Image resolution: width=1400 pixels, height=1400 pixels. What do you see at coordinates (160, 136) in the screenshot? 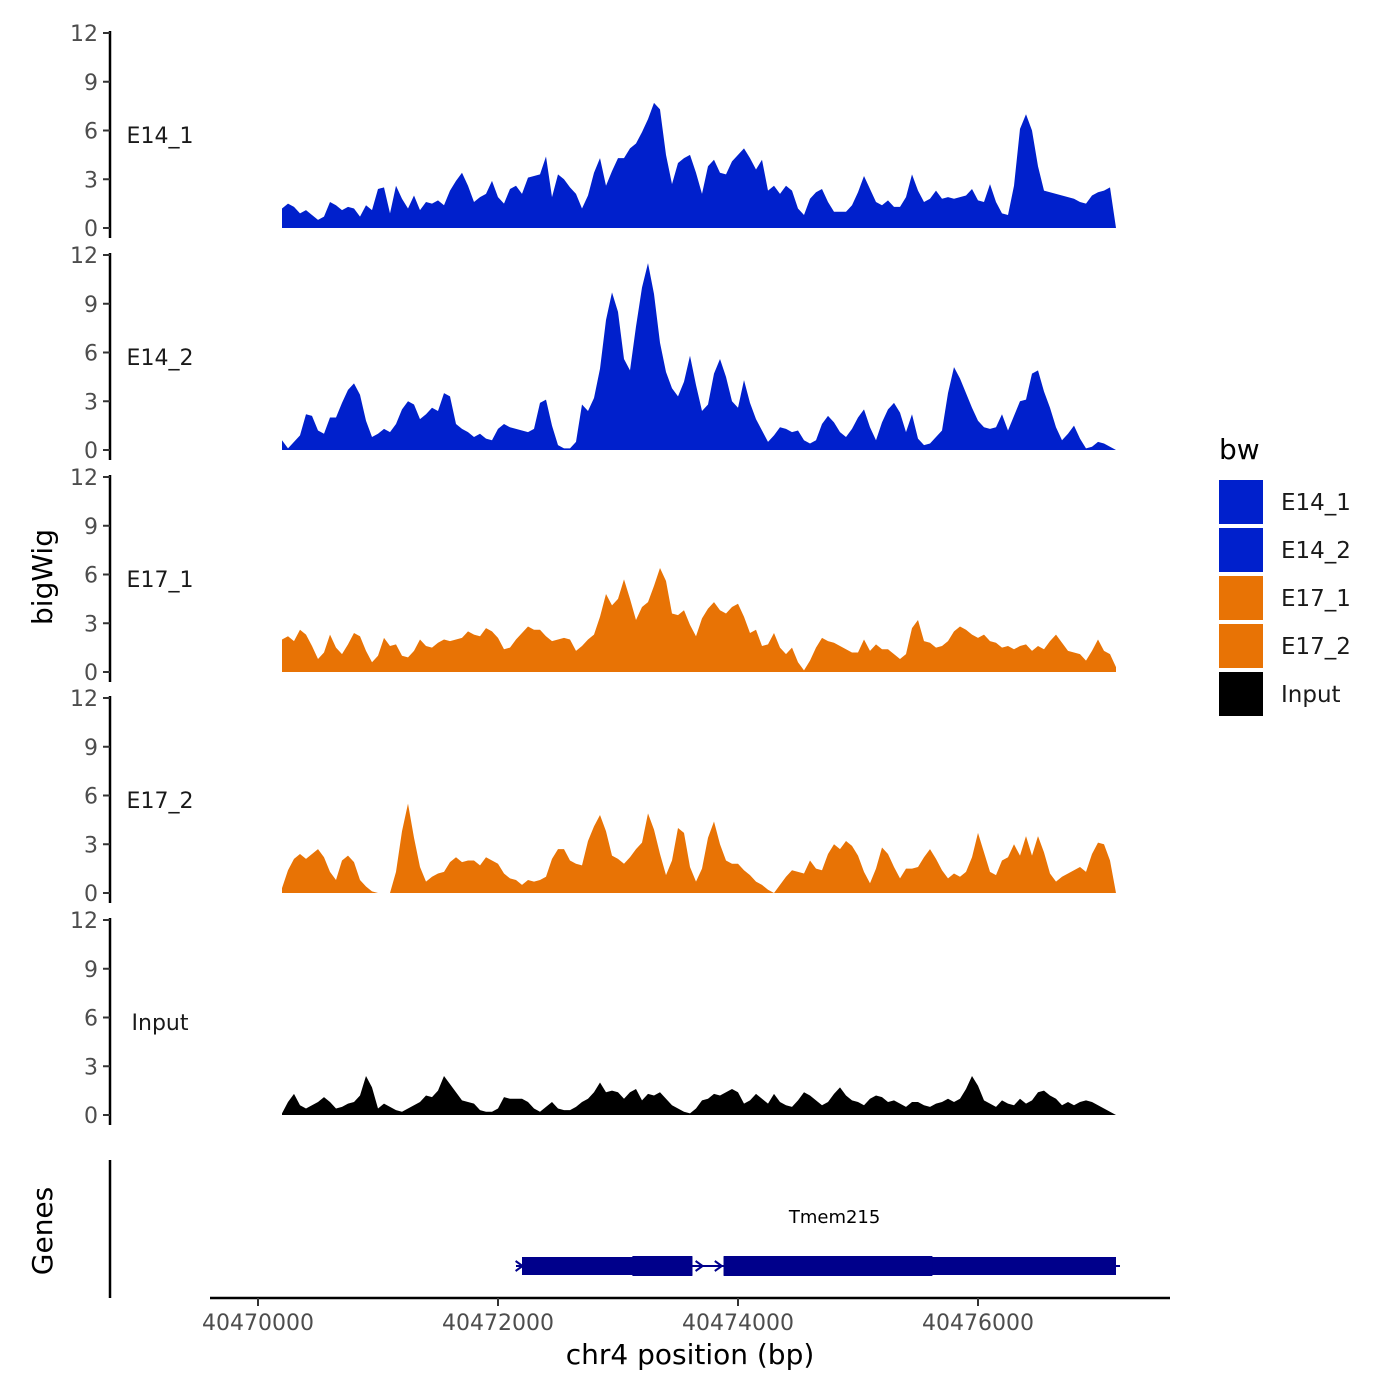
I see `track-label-E14_1: E14_1` at bounding box center [160, 136].